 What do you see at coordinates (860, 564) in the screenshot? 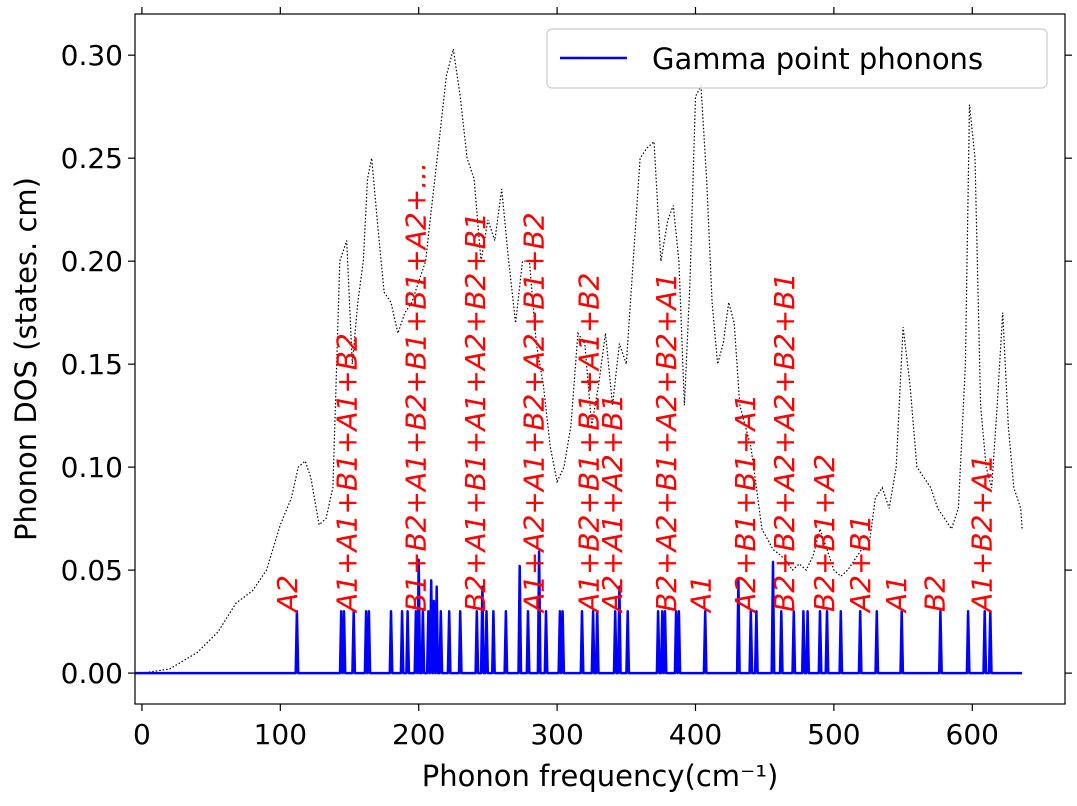
I see `mode-annotation: A2+B1` at bounding box center [860, 564].